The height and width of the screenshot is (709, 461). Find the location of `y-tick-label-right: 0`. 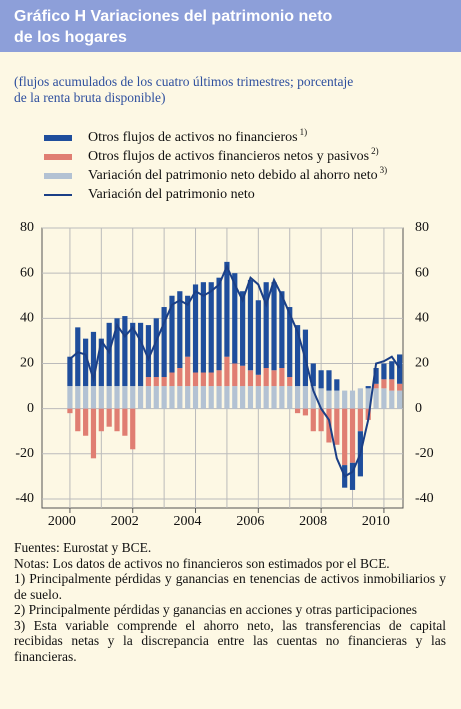

y-tick-label-right: 0 is located at coordinates (418, 408).